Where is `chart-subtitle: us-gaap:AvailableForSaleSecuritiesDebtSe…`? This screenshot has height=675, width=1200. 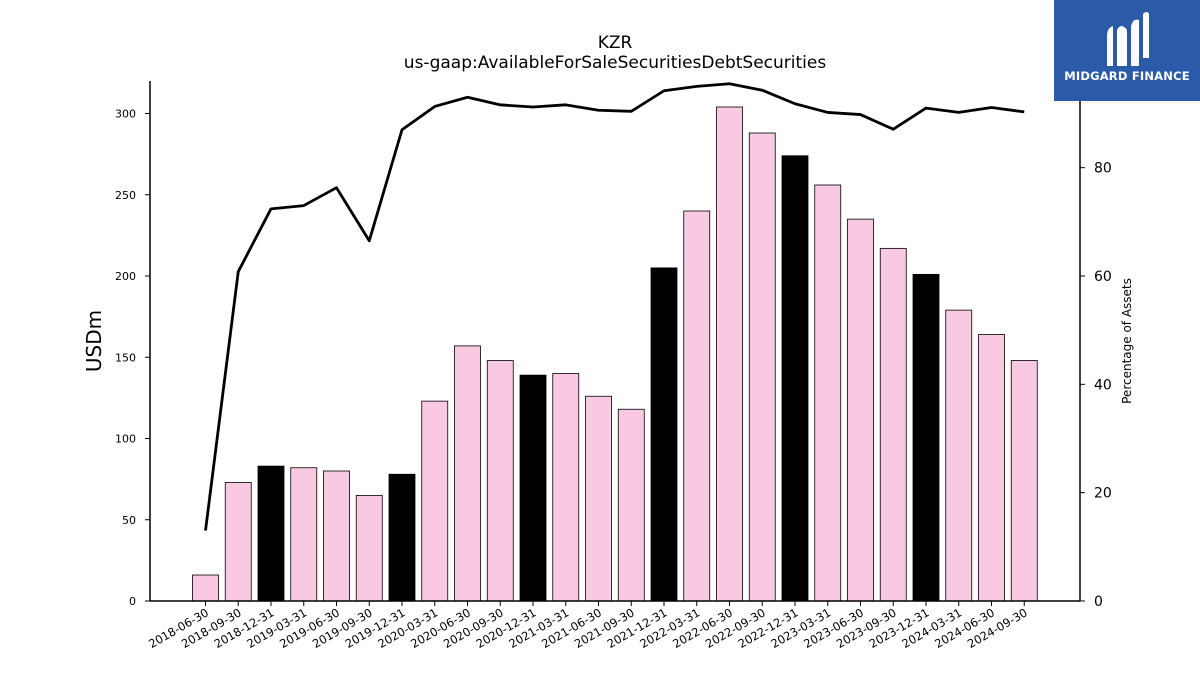 chart-subtitle: us-gaap:AvailableForSaleSecuritiesDebtSe… is located at coordinates (615, 63).